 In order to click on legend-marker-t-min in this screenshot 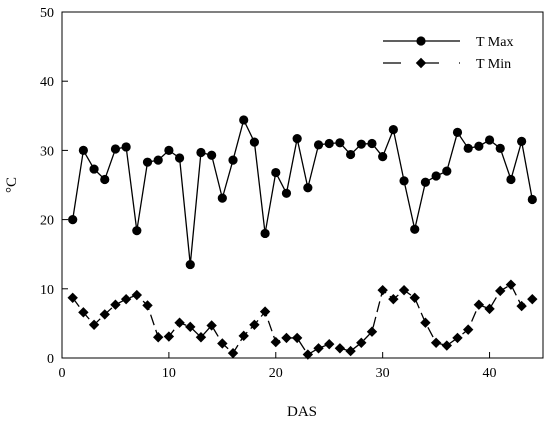, I will do `click(421, 63)`.